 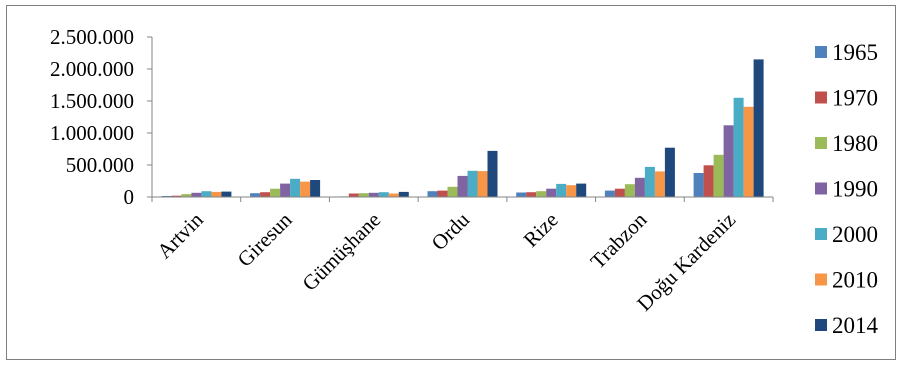 What do you see at coordinates (92, 37) in the screenshot?
I see `y-tick-label: 2.500.000` at bounding box center [92, 37].